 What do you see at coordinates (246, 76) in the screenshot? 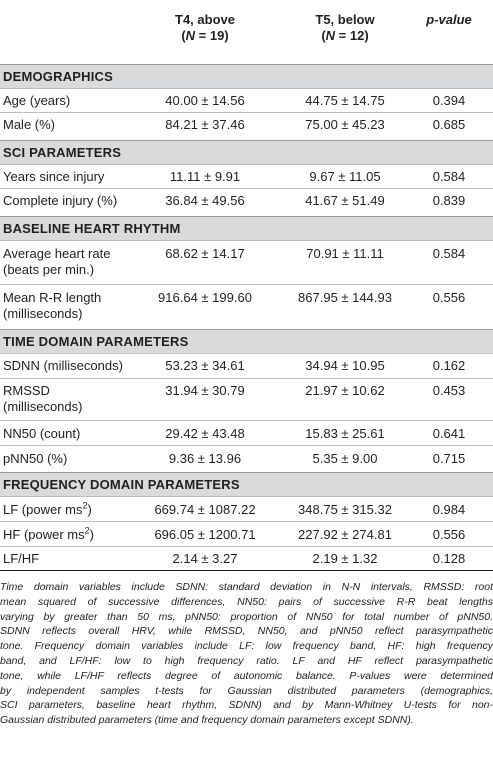
I see `section-demographics: DEMOGRAPHICS` at bounding box center [246, 76].